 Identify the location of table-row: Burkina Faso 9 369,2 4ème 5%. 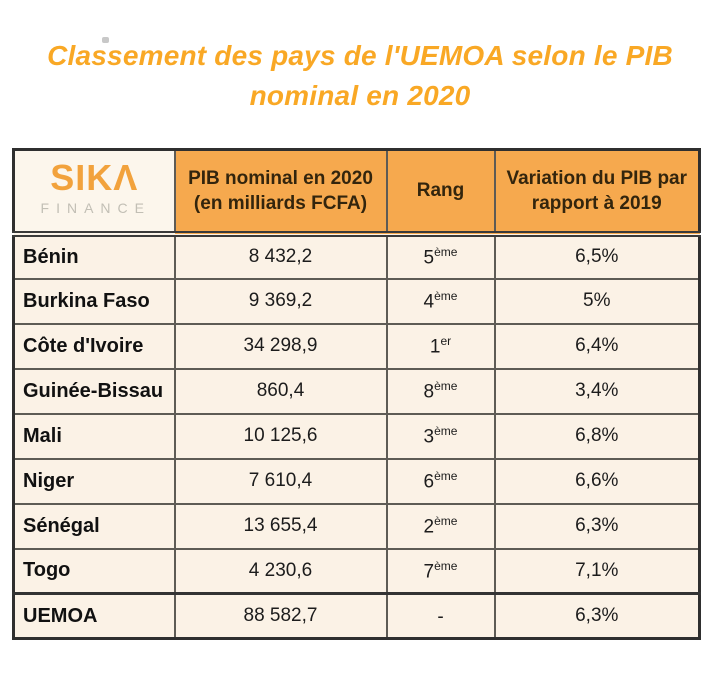
(356, 301).